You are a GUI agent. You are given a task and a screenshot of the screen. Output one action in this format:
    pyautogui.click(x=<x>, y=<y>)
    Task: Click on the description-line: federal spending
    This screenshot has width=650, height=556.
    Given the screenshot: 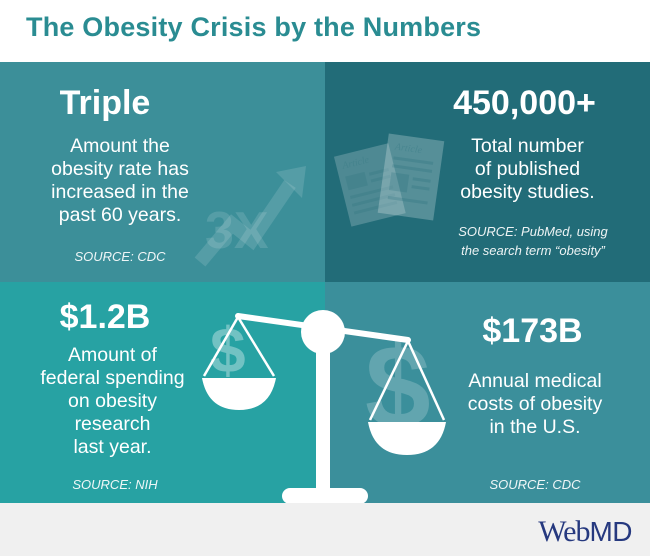 What is the action you would take?
    pyautogui.click(x=112, y=378)
    